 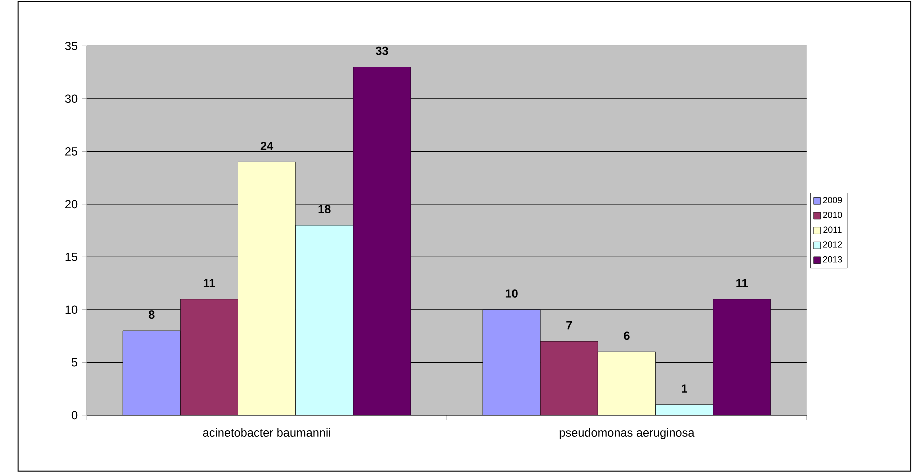 I want to click on y-tick-label: 25, so click(x=72, y=151).